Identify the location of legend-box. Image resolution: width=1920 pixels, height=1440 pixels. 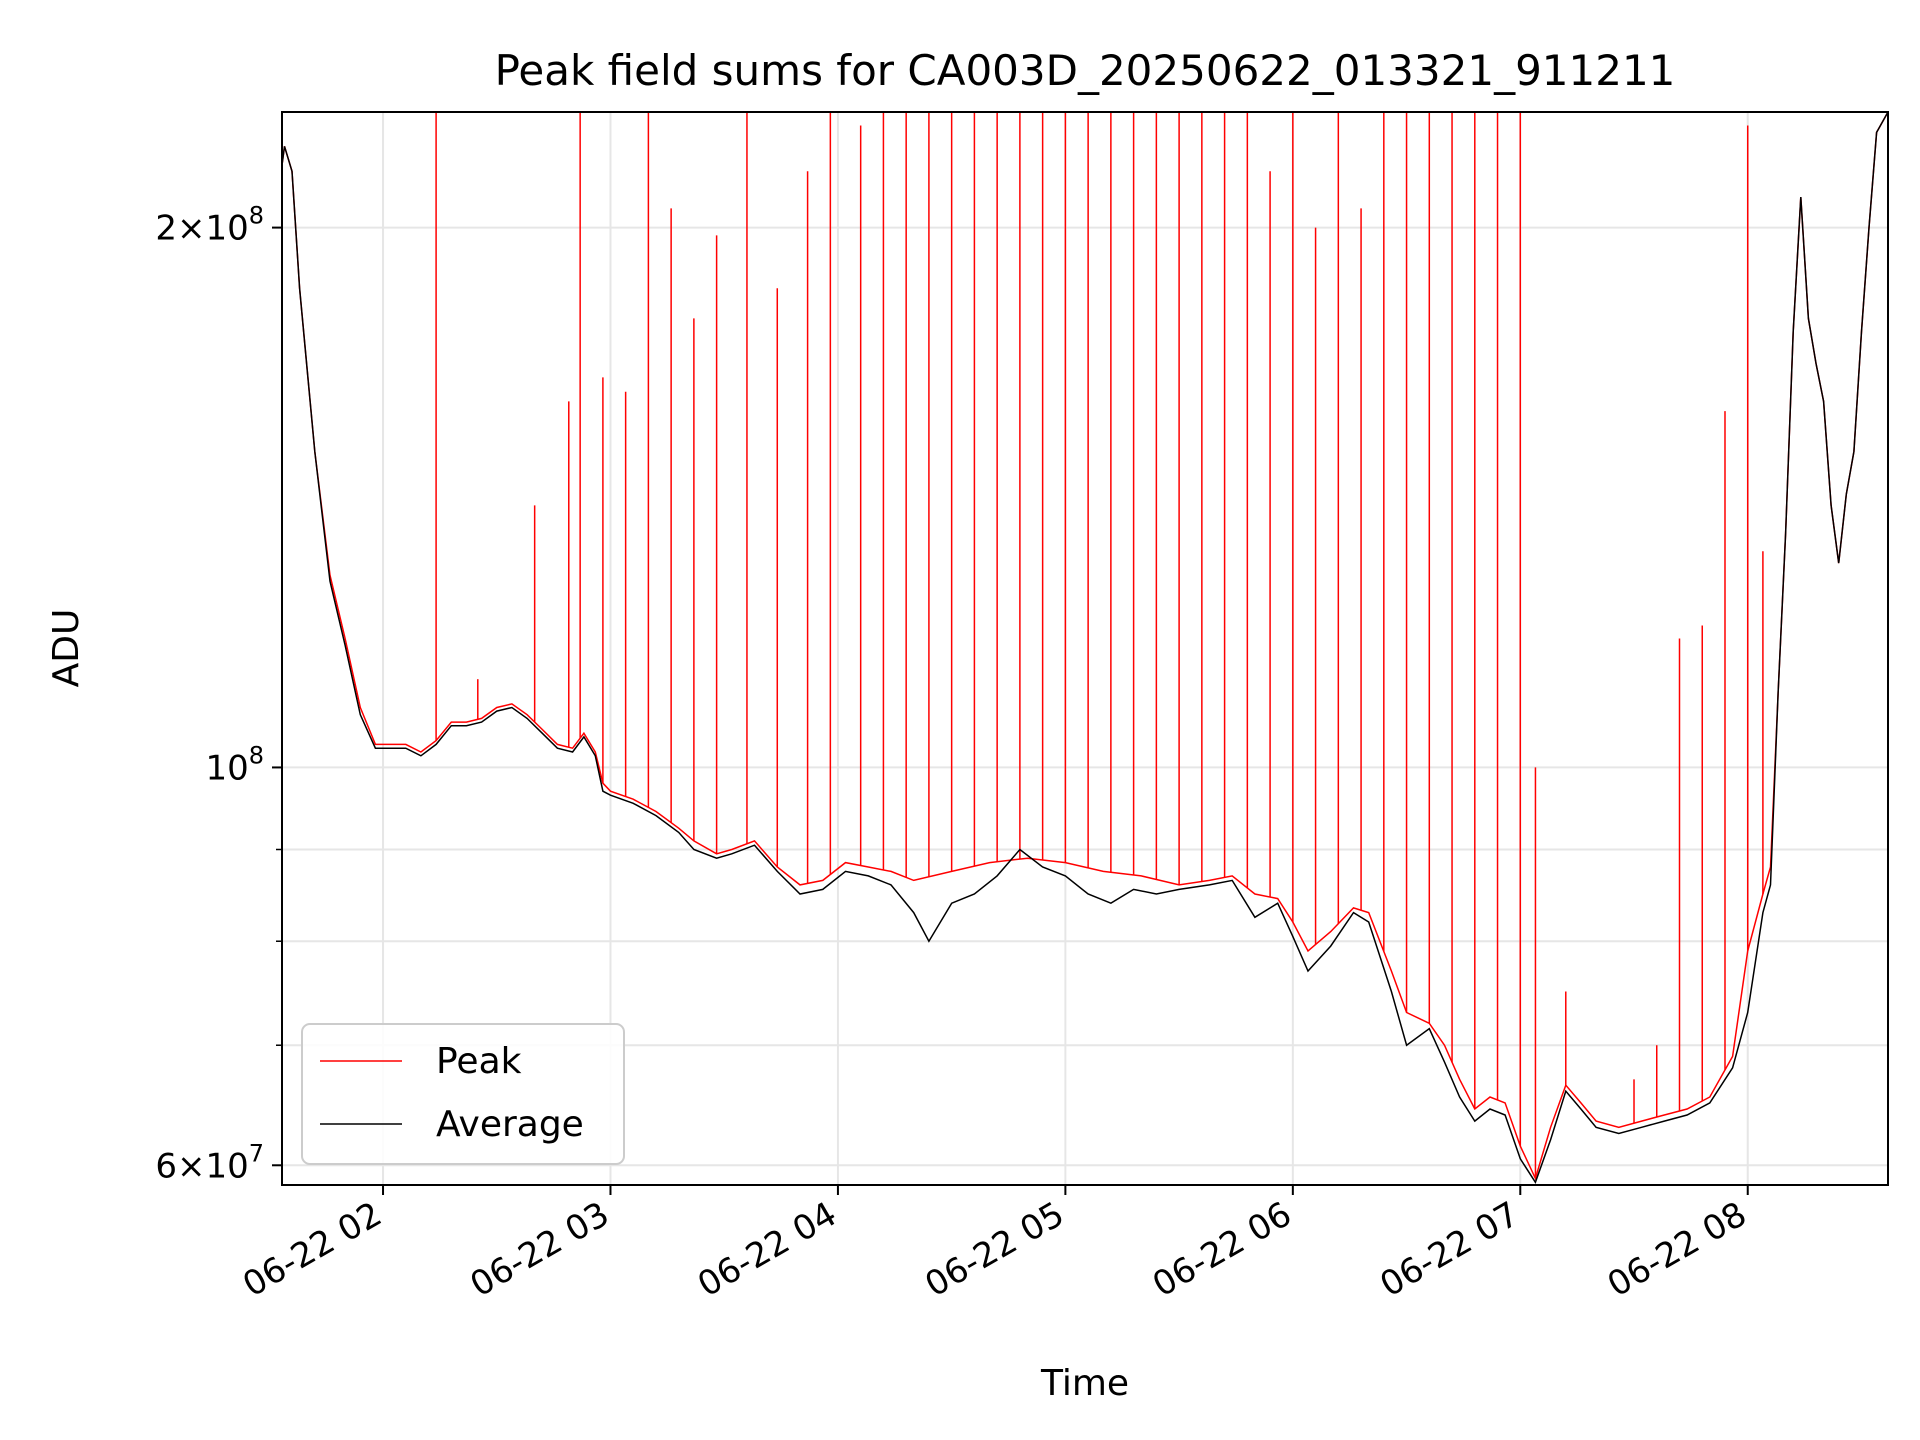
(463, 1094).